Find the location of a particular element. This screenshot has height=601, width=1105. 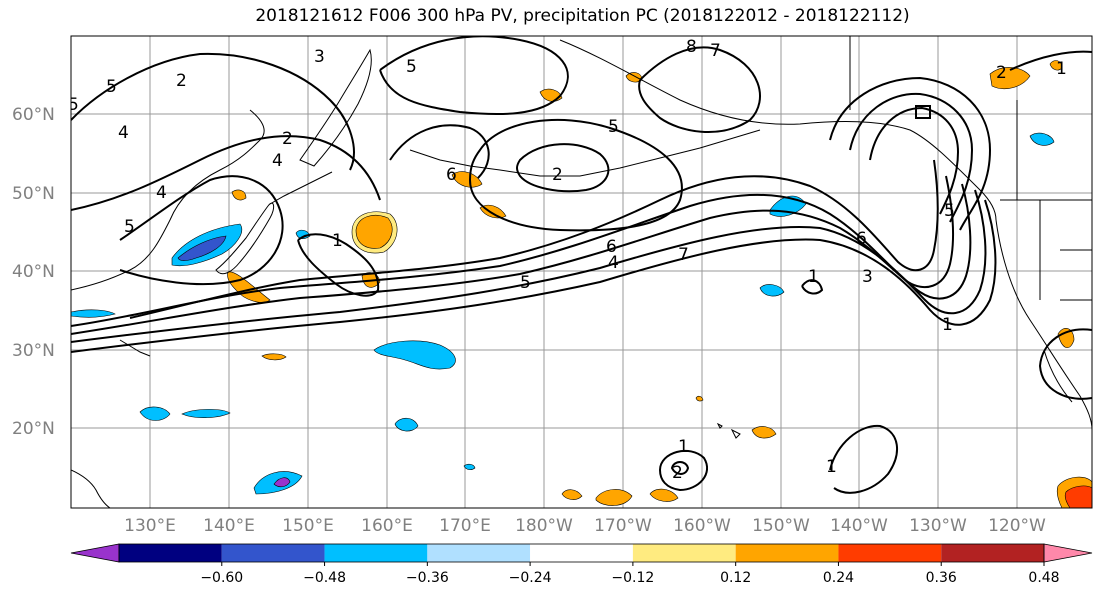

precip-area-48n-140e is located at coordinates (239, 195).